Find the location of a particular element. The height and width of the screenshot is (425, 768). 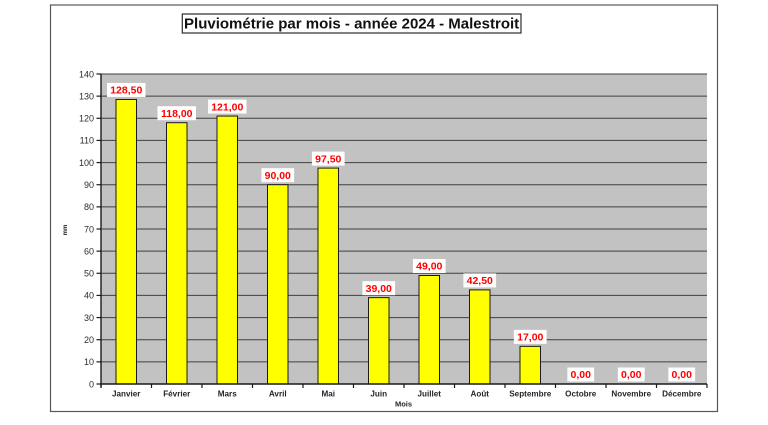

svg-text: 120 is located at coordinates (86, 119).